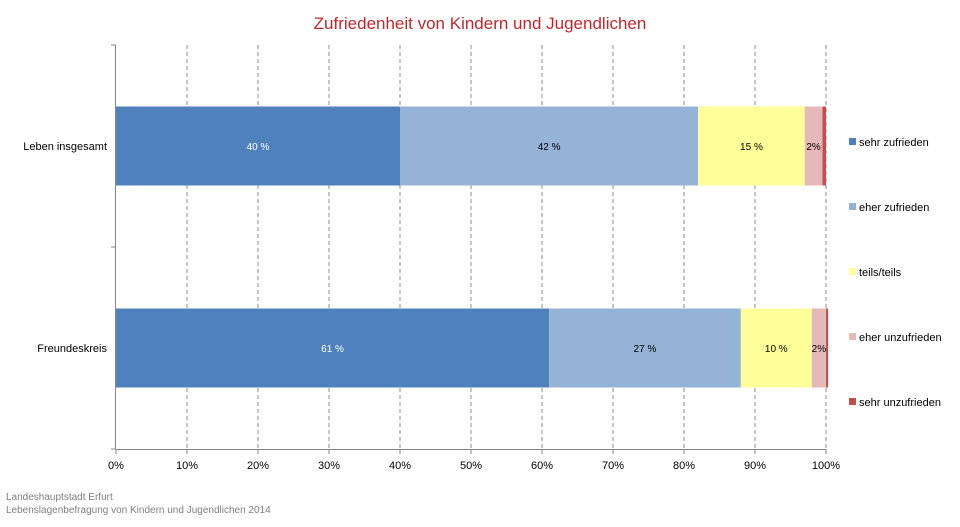 The width and height of the screenshot is (960, 527). What do you see at coordinates (900, 403) in the screenshot?
I see `legend-label: sehr unzufrieden` at bounding box center [900, 403].